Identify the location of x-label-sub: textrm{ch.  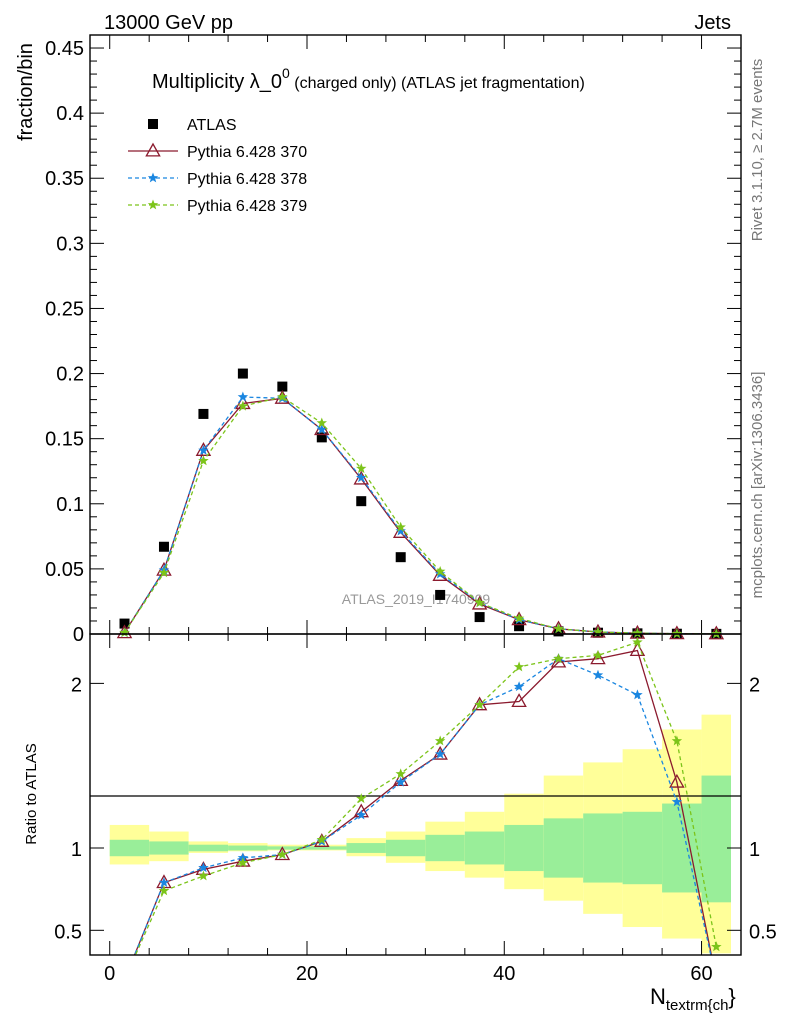
(697, 1005).